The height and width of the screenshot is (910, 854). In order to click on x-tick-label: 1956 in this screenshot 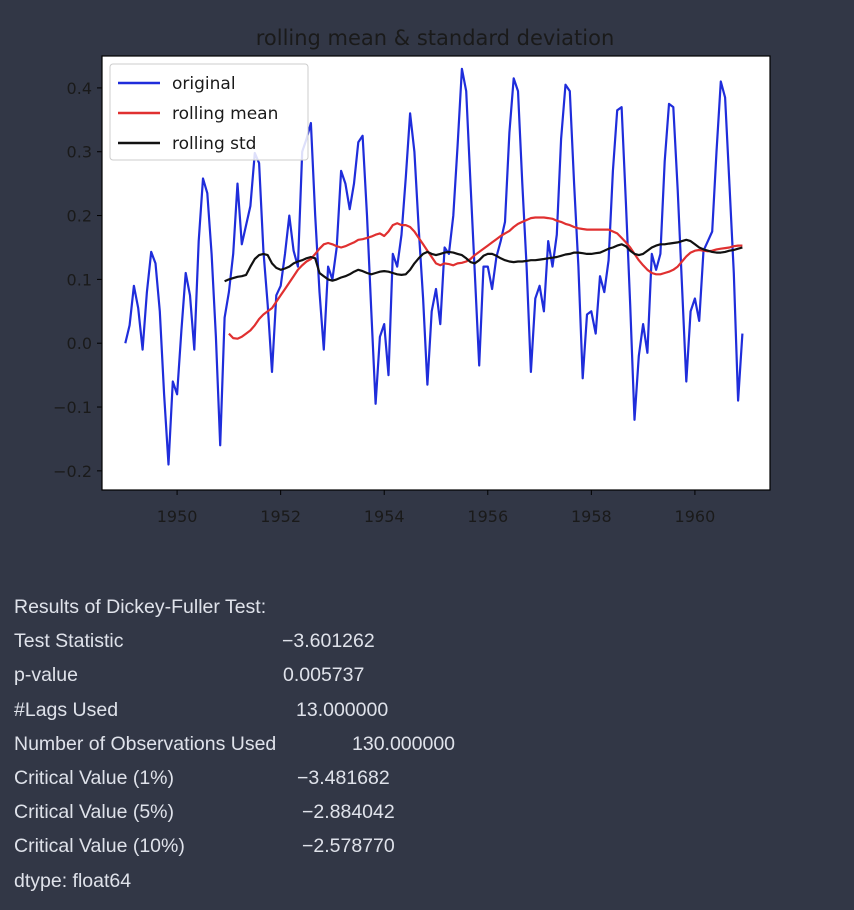, I will do `click(487, 516)`.